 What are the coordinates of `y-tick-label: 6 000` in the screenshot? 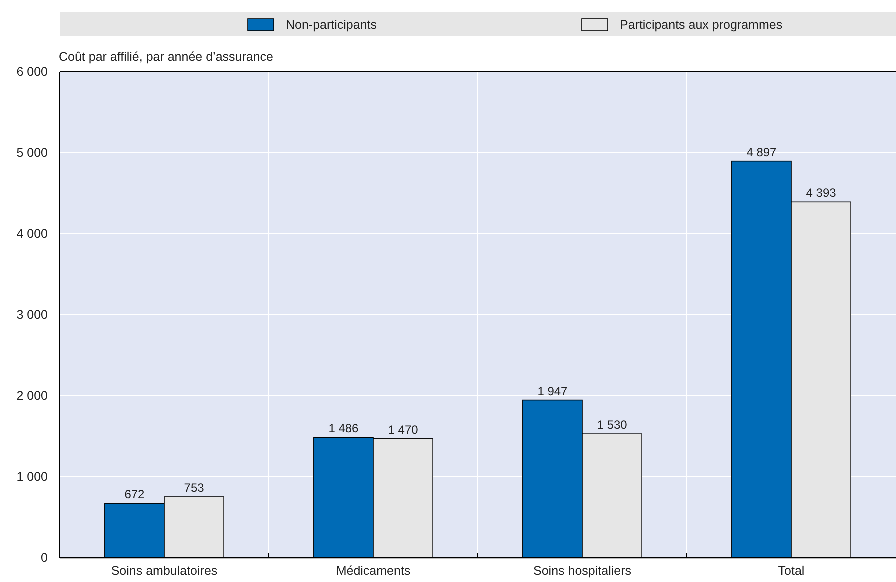 It's located at (32, 72).